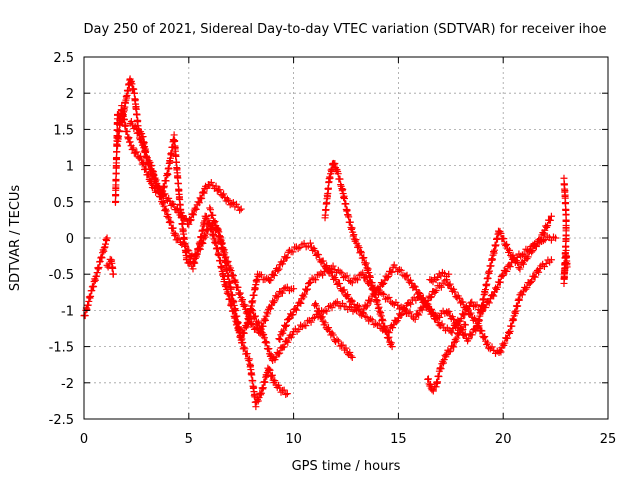 The width and height of the screenshot is (640, 480). What do you see at coordinates (61, 275) in the screenshot?
I see `y-tick-label-4: -0.5` at bounding box center [61, 275].